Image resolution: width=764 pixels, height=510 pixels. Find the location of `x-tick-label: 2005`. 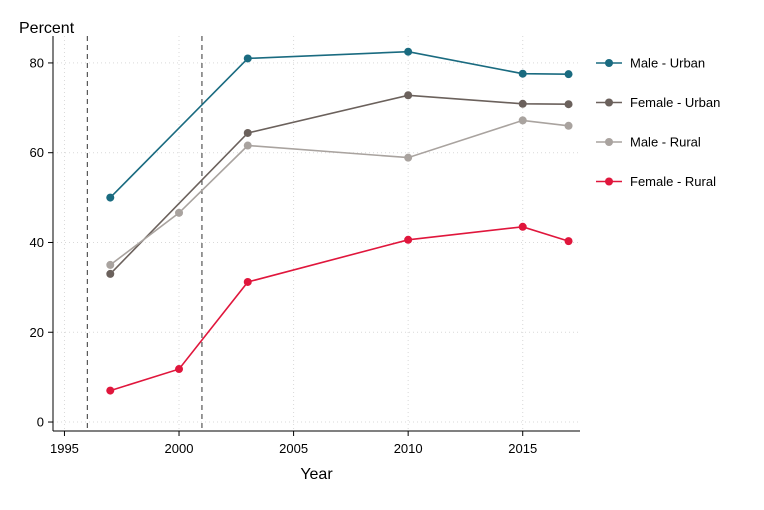

x-tick-label: 2005 is located at coordinates (293, 448).